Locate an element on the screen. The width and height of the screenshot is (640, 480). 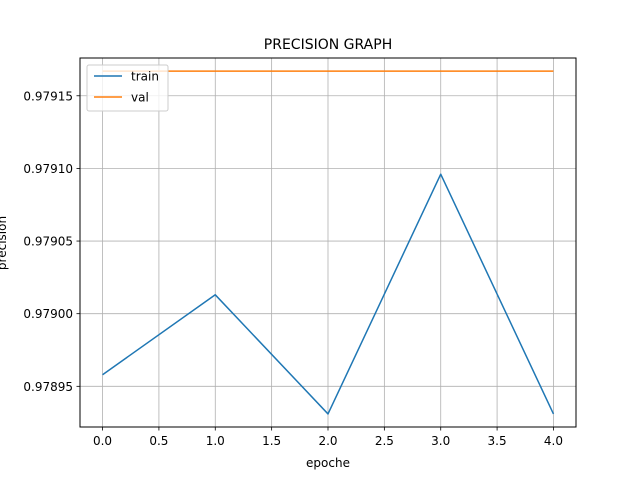
legend-label-val: val is located at coordinates (140, 98).